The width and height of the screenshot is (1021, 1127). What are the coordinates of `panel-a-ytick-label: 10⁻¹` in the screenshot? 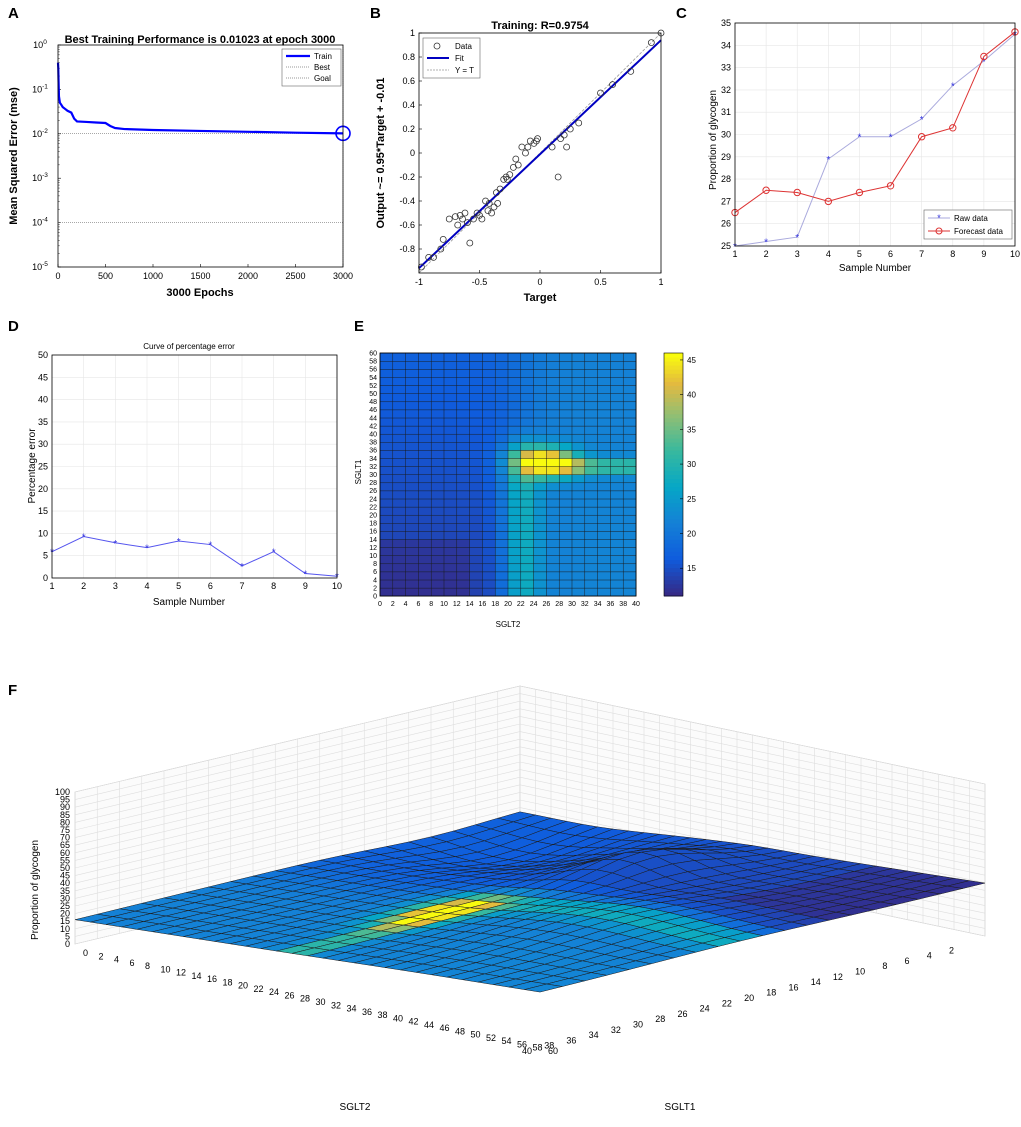 It's located at (40, 88).